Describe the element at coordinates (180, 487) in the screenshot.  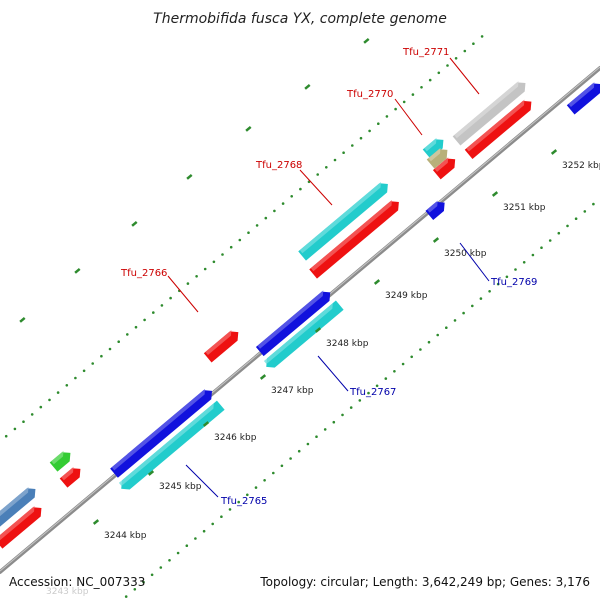
I see `kbp-tick-label: 3245 kbp` at that location.